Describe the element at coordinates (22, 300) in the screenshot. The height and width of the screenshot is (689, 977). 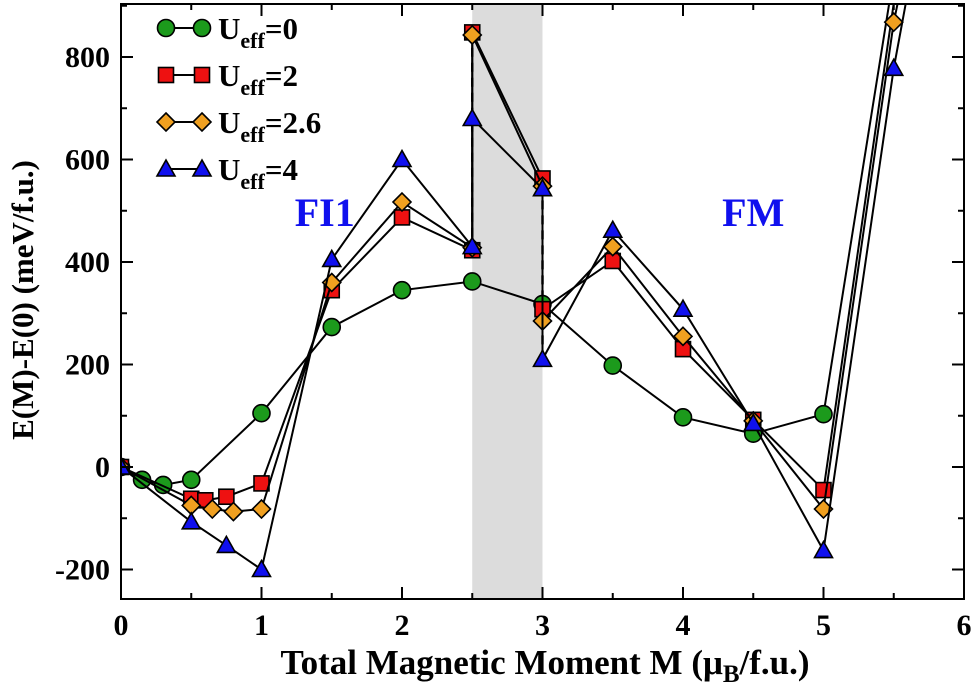
I see `y-axis-label: E(M)-E(0) (meV/f.u.)` at that location.